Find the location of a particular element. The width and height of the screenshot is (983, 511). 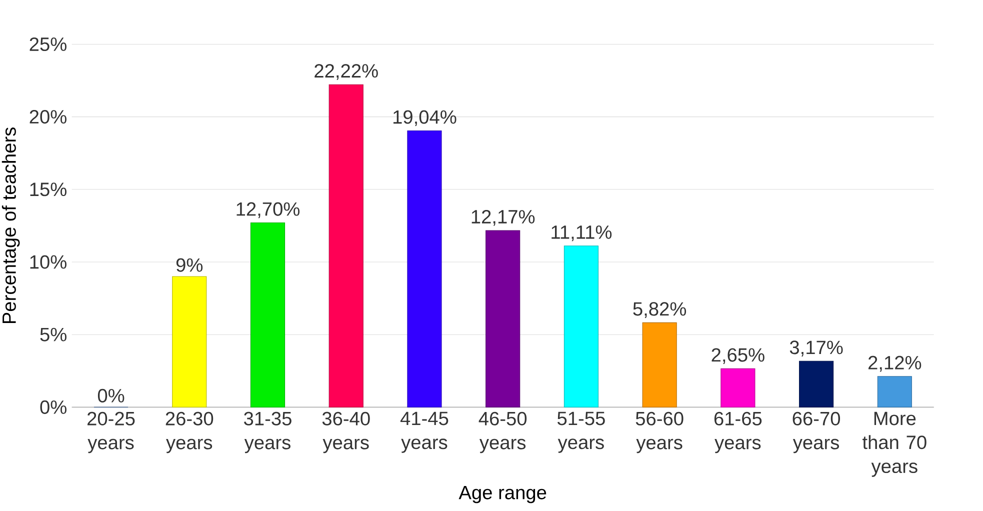

data-label: 9% is located at coordinates (189, 265).